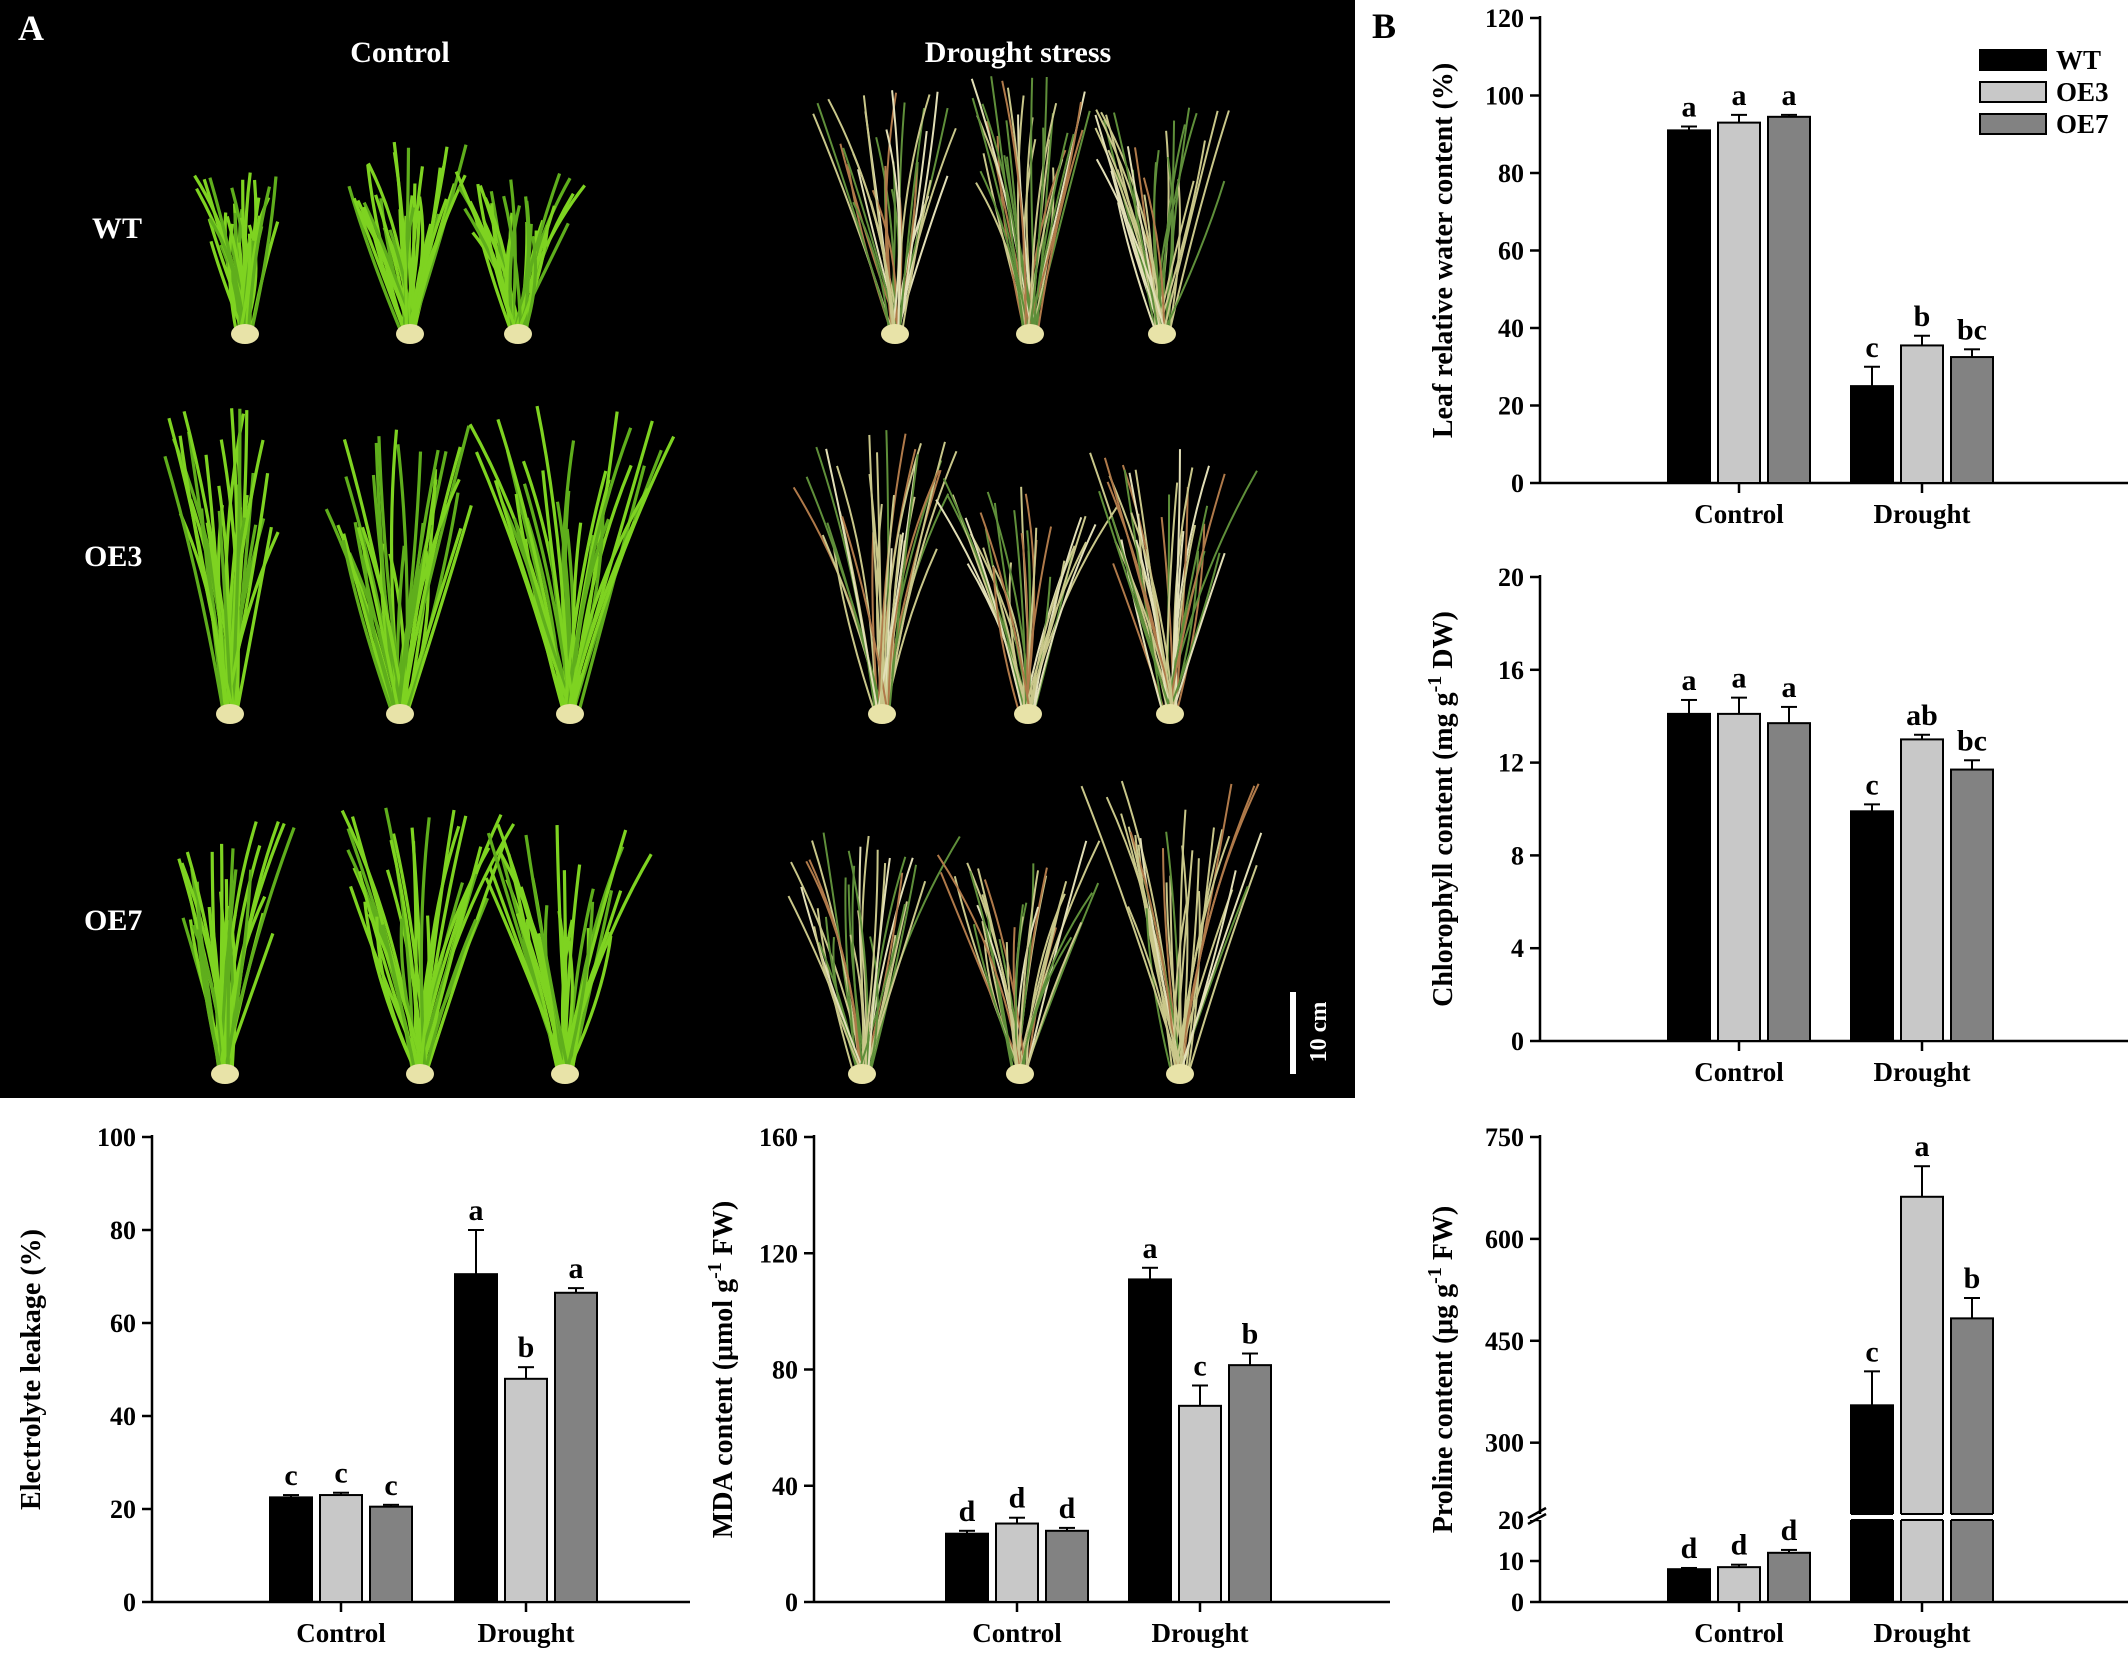 Image resolution: width=2128 pixels, height=1664 pixels. I want to click on y-tick-label: 20, so click(1511, 577).